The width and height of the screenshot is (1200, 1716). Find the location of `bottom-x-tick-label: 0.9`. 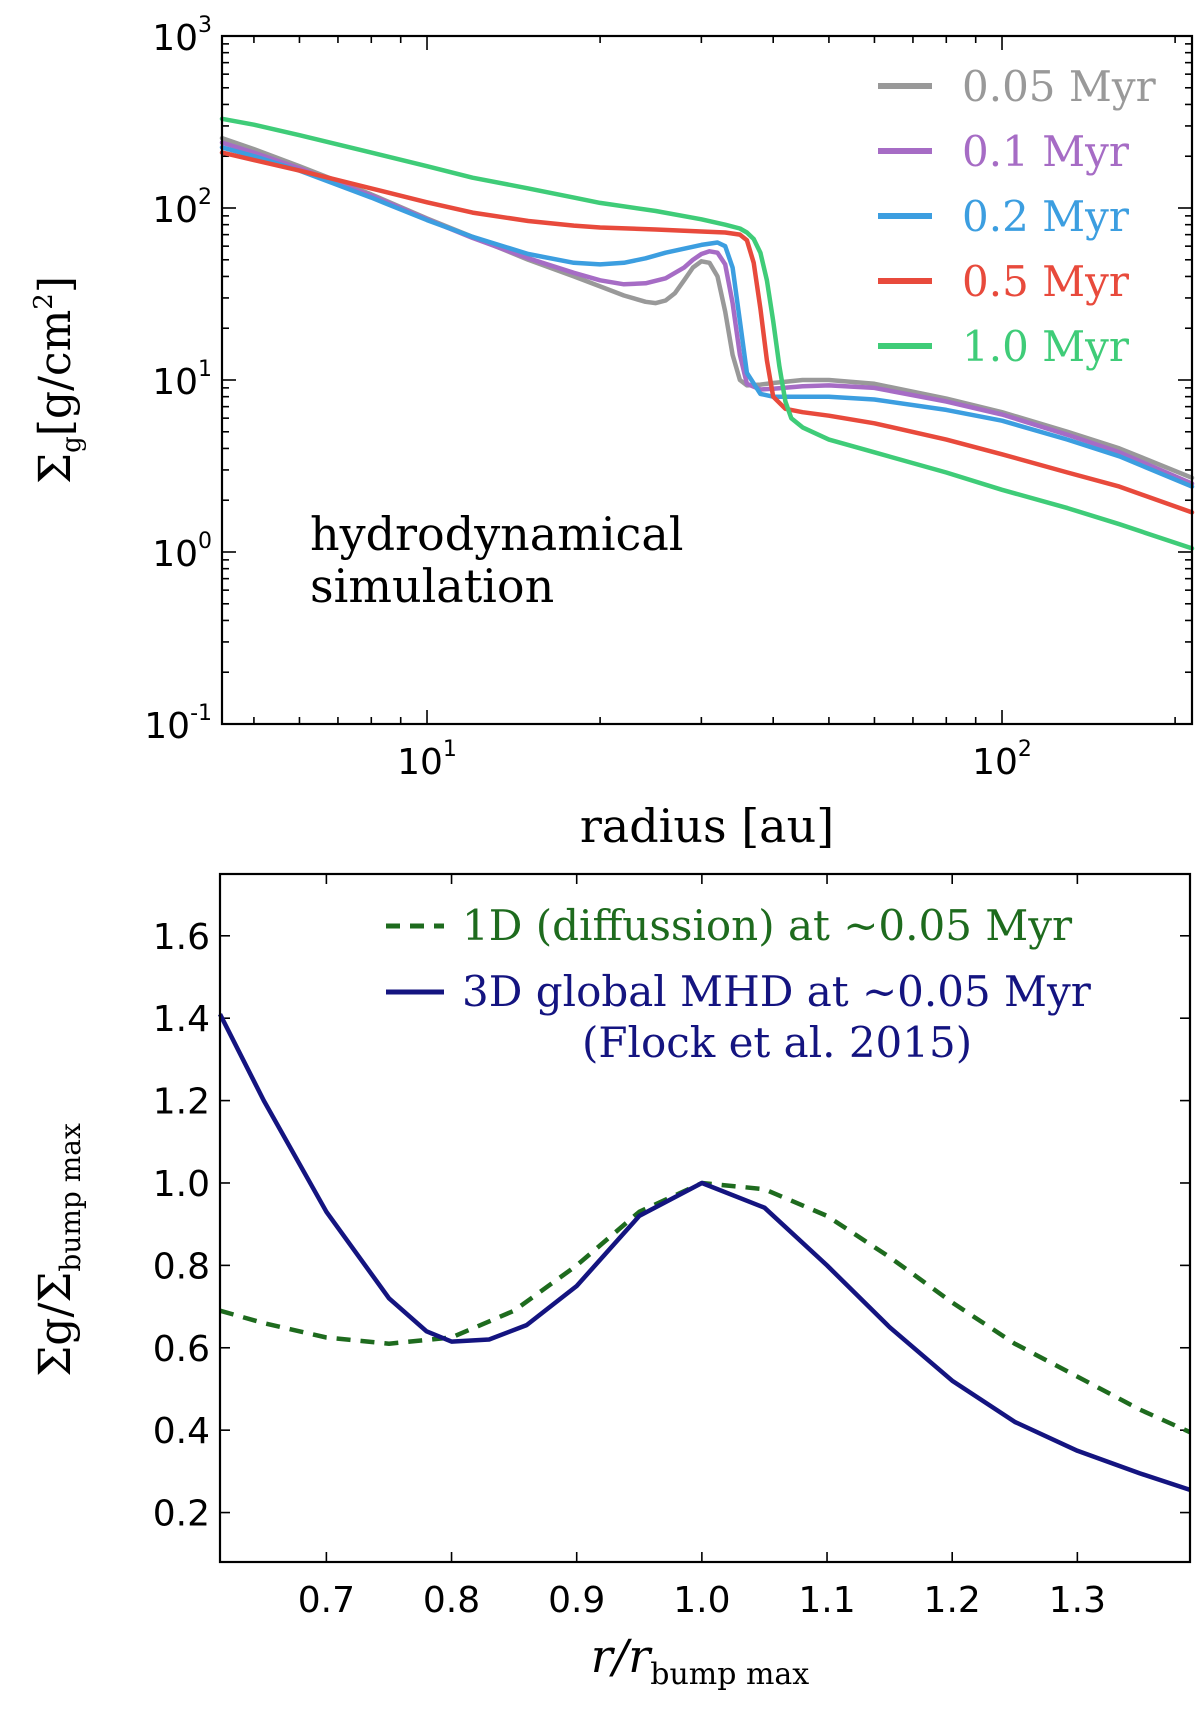

bottom-x-tick-label: 0.9 is located at coordinates (576, 1600).